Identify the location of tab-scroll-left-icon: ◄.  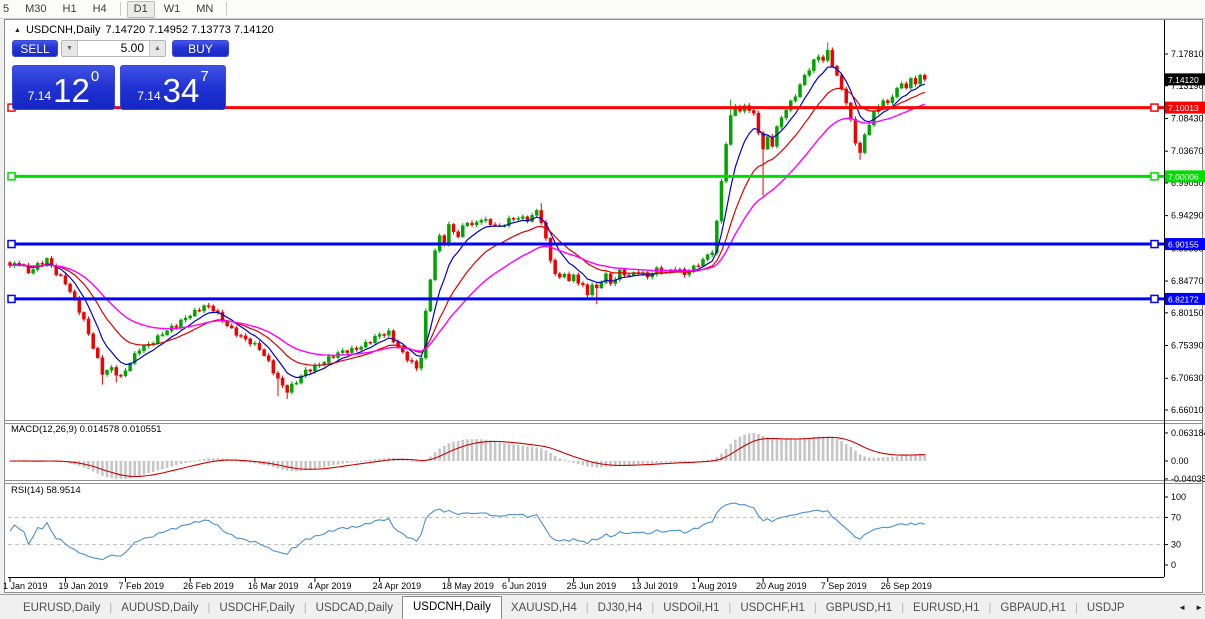
(1182, 607).